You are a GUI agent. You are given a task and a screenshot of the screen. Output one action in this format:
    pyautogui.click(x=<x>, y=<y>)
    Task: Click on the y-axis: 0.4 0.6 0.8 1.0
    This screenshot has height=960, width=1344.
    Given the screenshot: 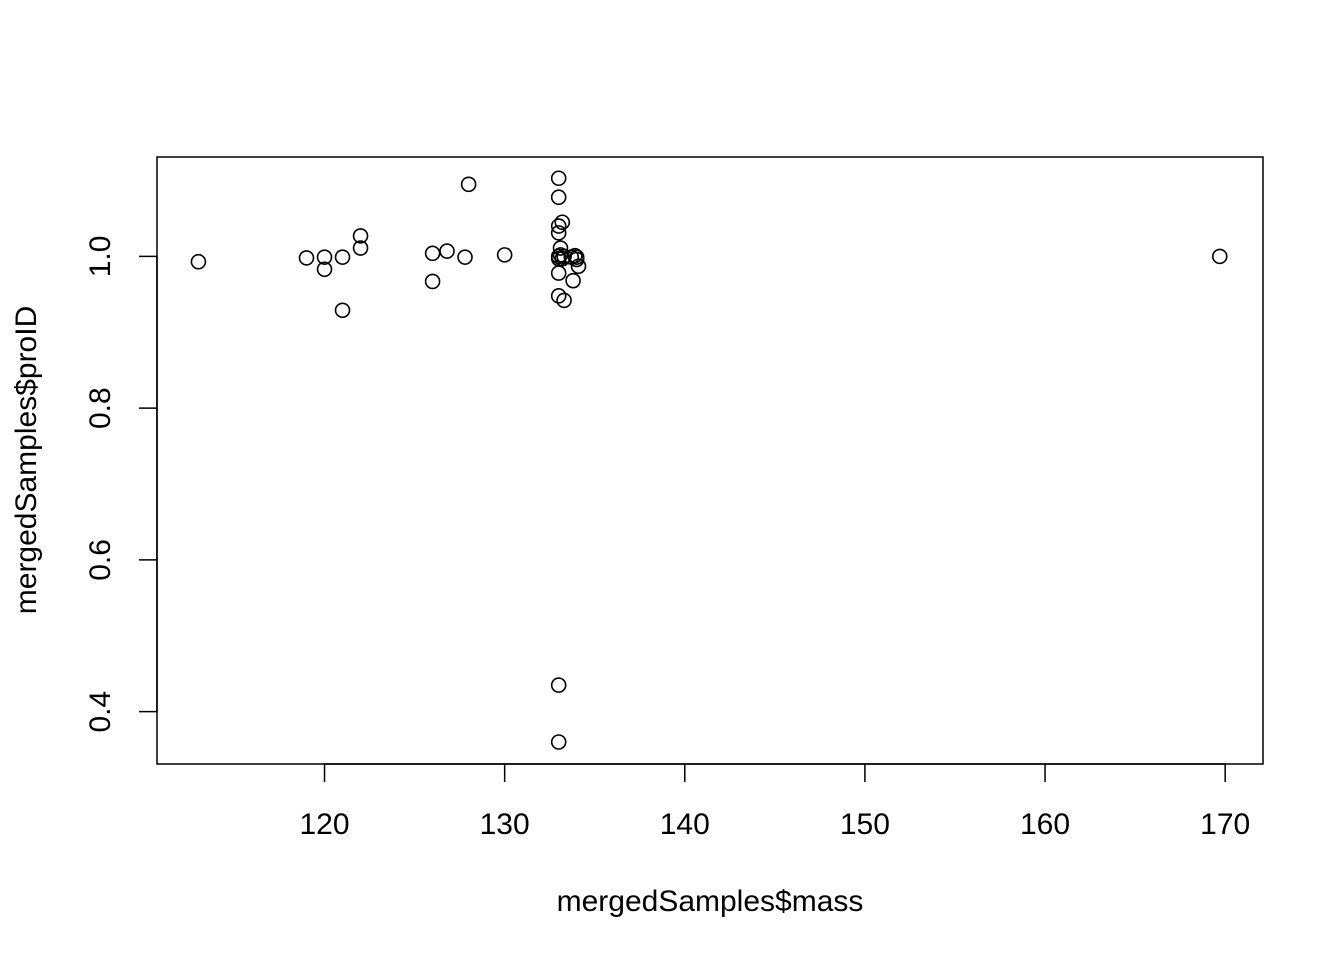 What is the action you would take?
    pyautogui.click(x=121, y=484)
    